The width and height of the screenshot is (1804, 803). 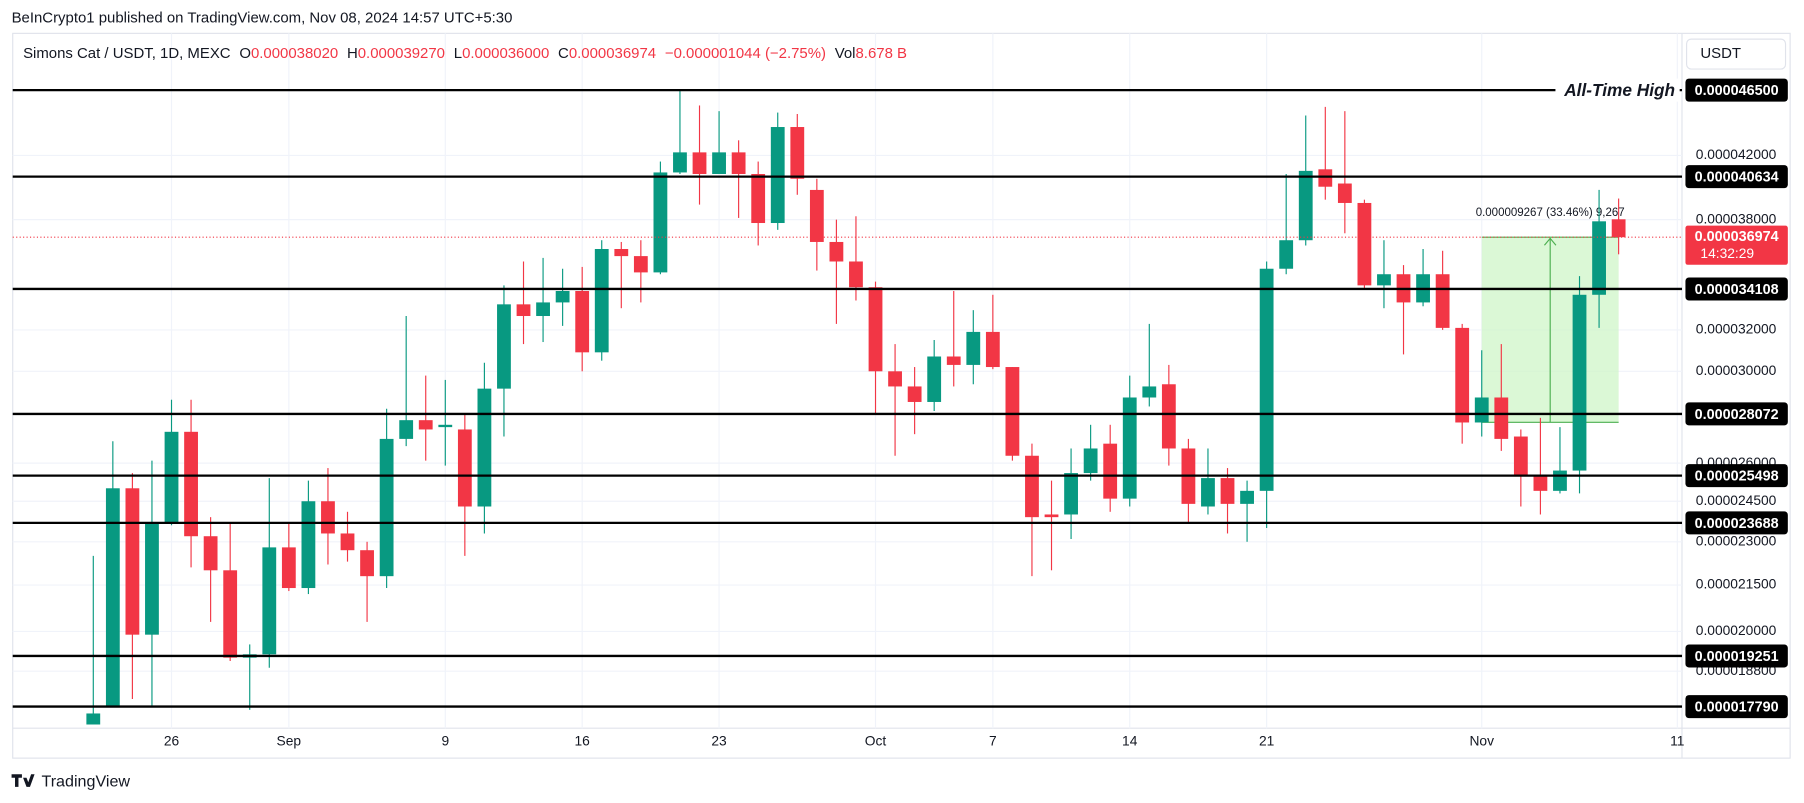 I want to click on measure-arrowhead, so click(x=1550, y=241).